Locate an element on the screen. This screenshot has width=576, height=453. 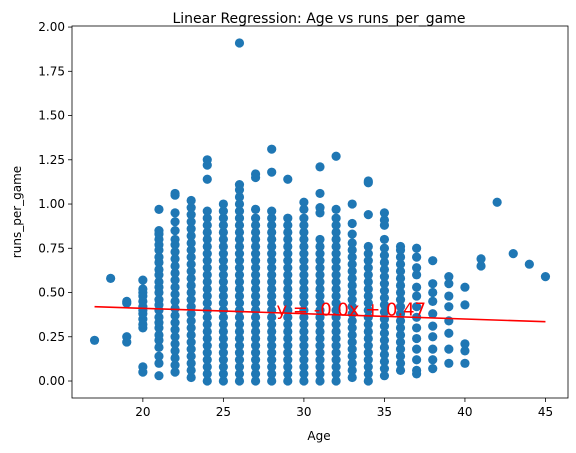
chart-title: Linear Regression: Age vs runs_per_game is located at coordinates (318, 19).